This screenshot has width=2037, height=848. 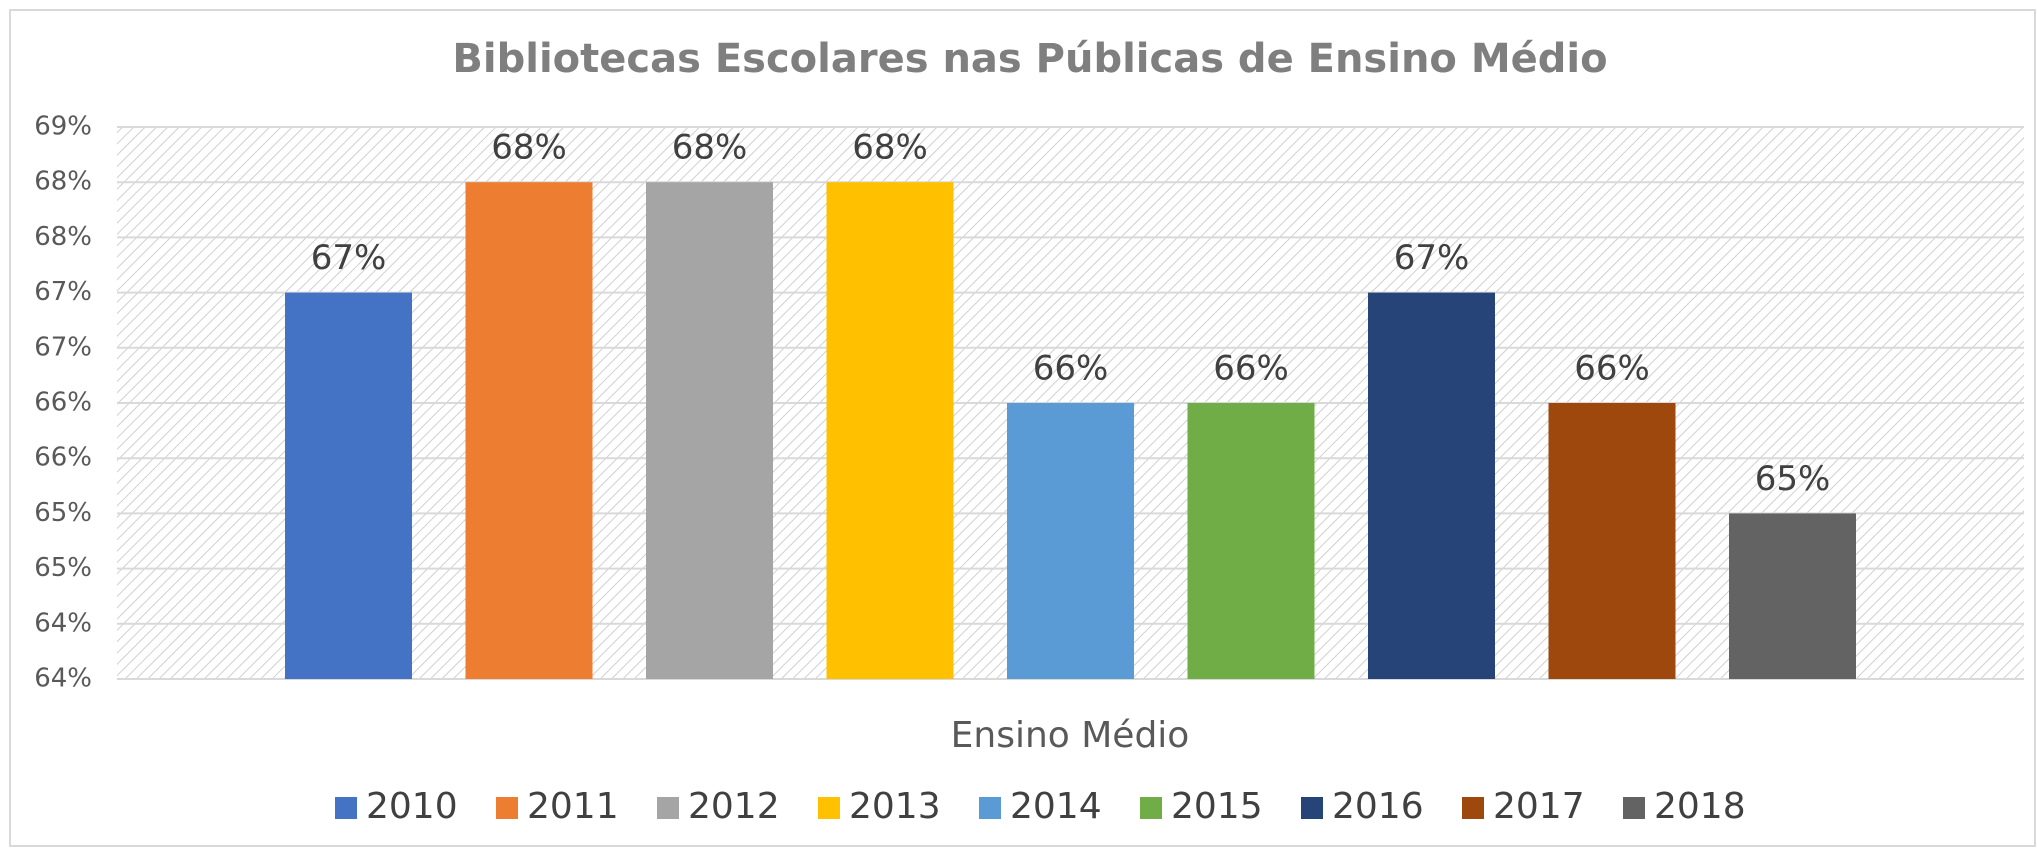 What do you see at coordinates (573, 806) in the screenshot?
I see `legend-label: 2011` at bounding box center [573, 806].